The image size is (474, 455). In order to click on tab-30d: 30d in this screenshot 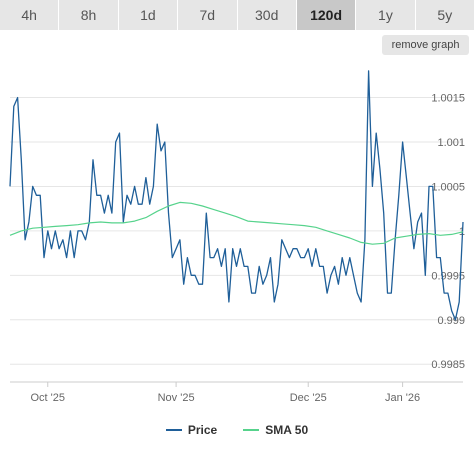, I will do `click(267, 15)`.